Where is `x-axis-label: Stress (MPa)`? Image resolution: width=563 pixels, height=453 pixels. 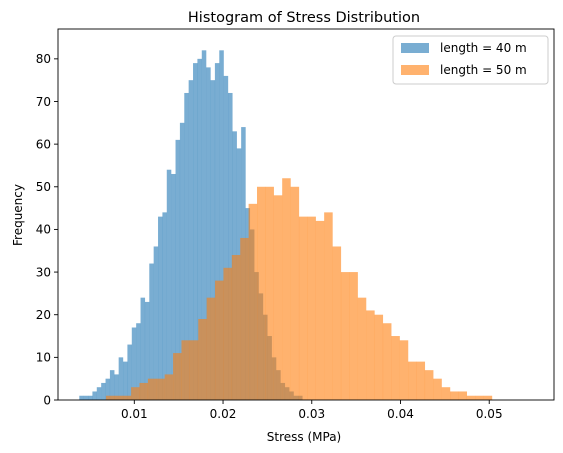 x-axis-label: Stress (MPa) is located at coordinates (304, 437).